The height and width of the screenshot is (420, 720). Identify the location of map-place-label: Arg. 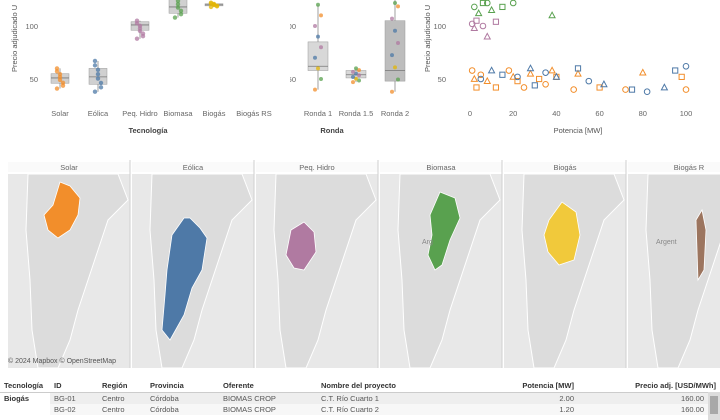
(427, 242).